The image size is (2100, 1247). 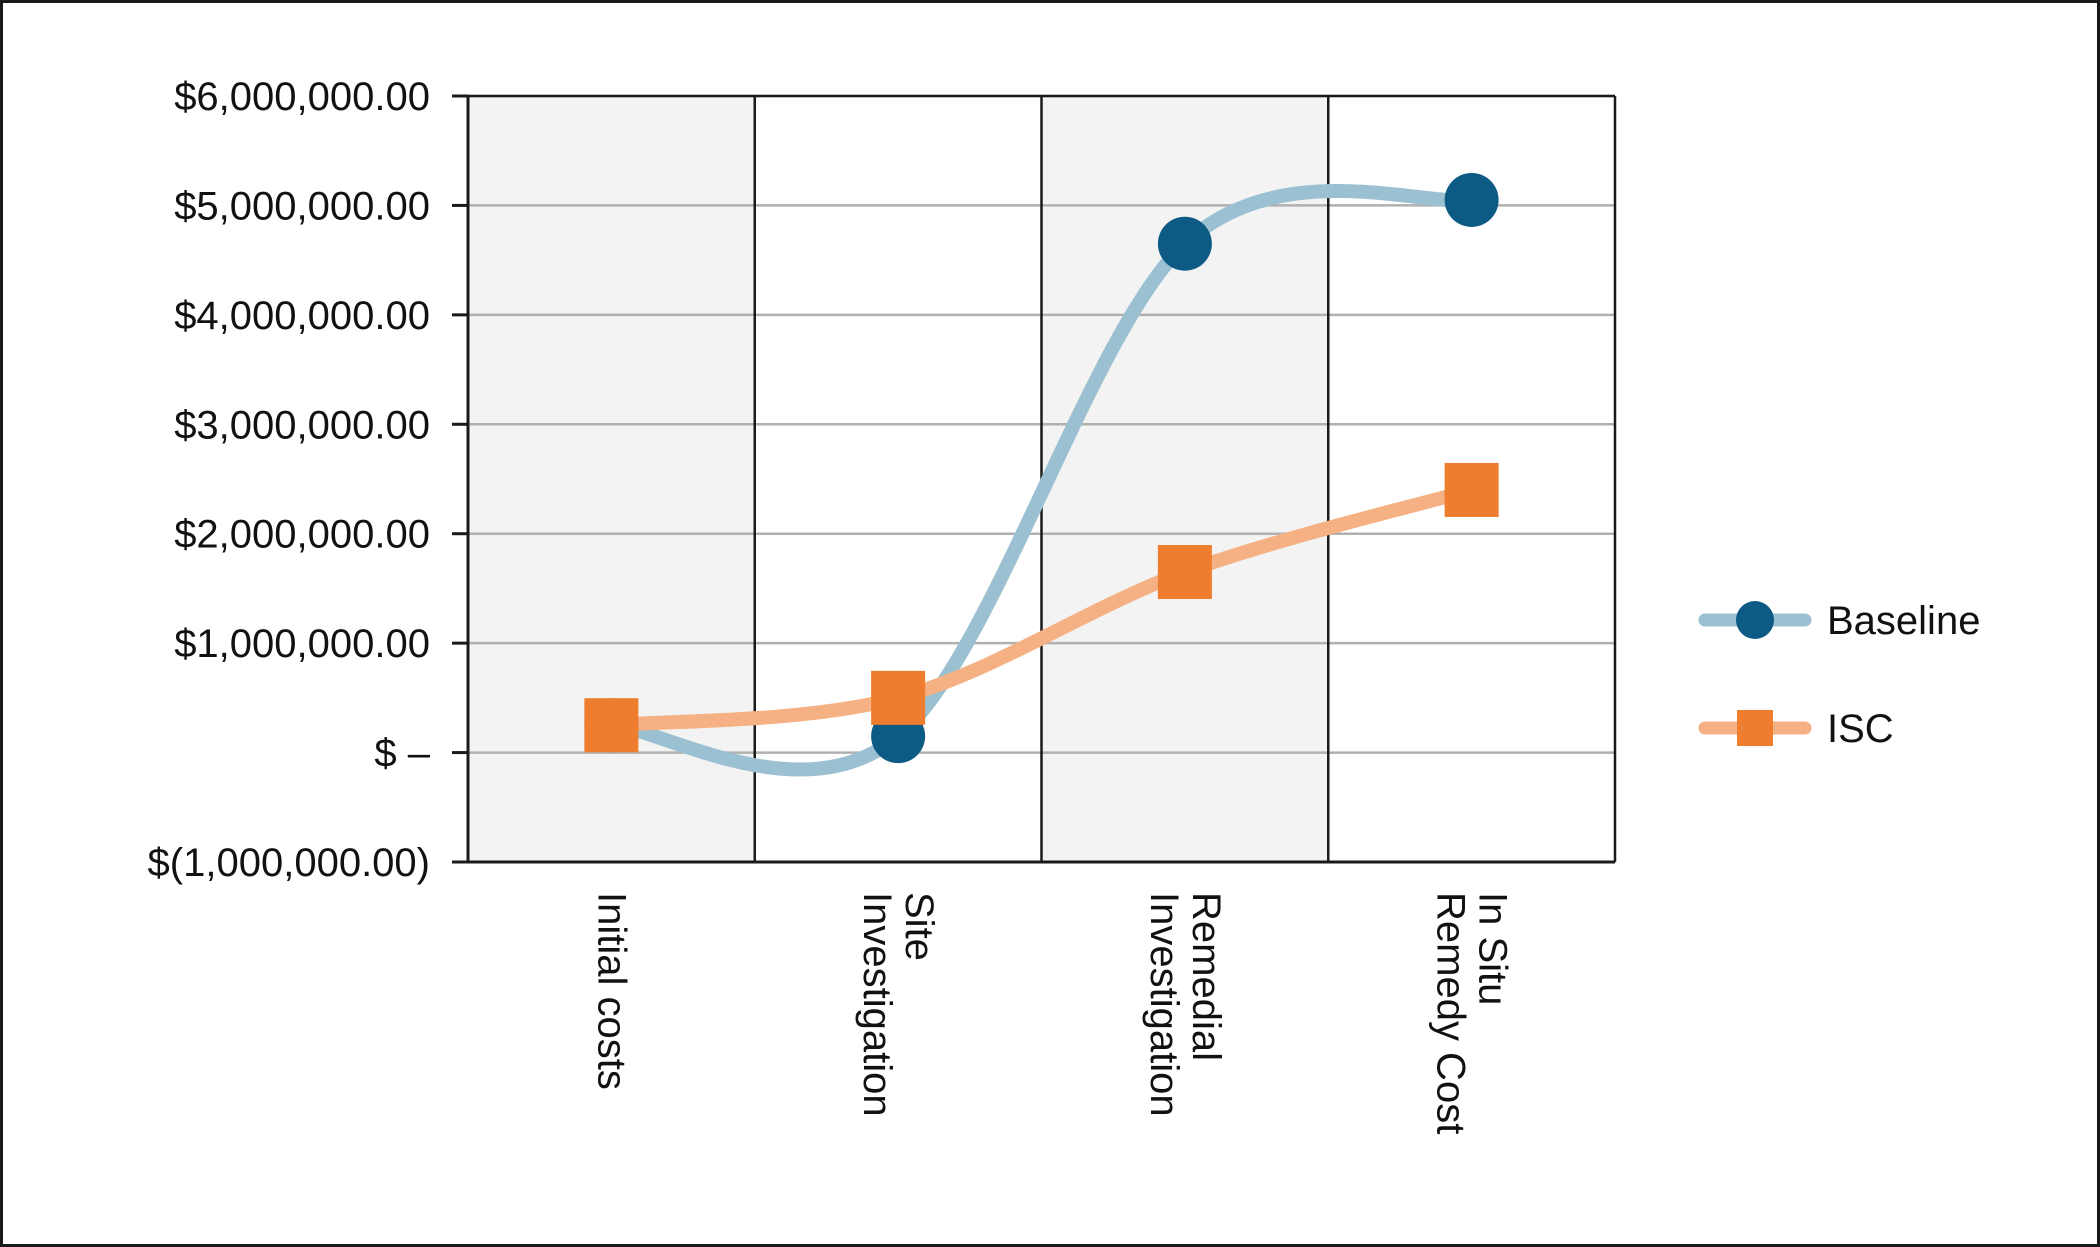 I want to click on series-line-isc, so click(x=1041, y=607).